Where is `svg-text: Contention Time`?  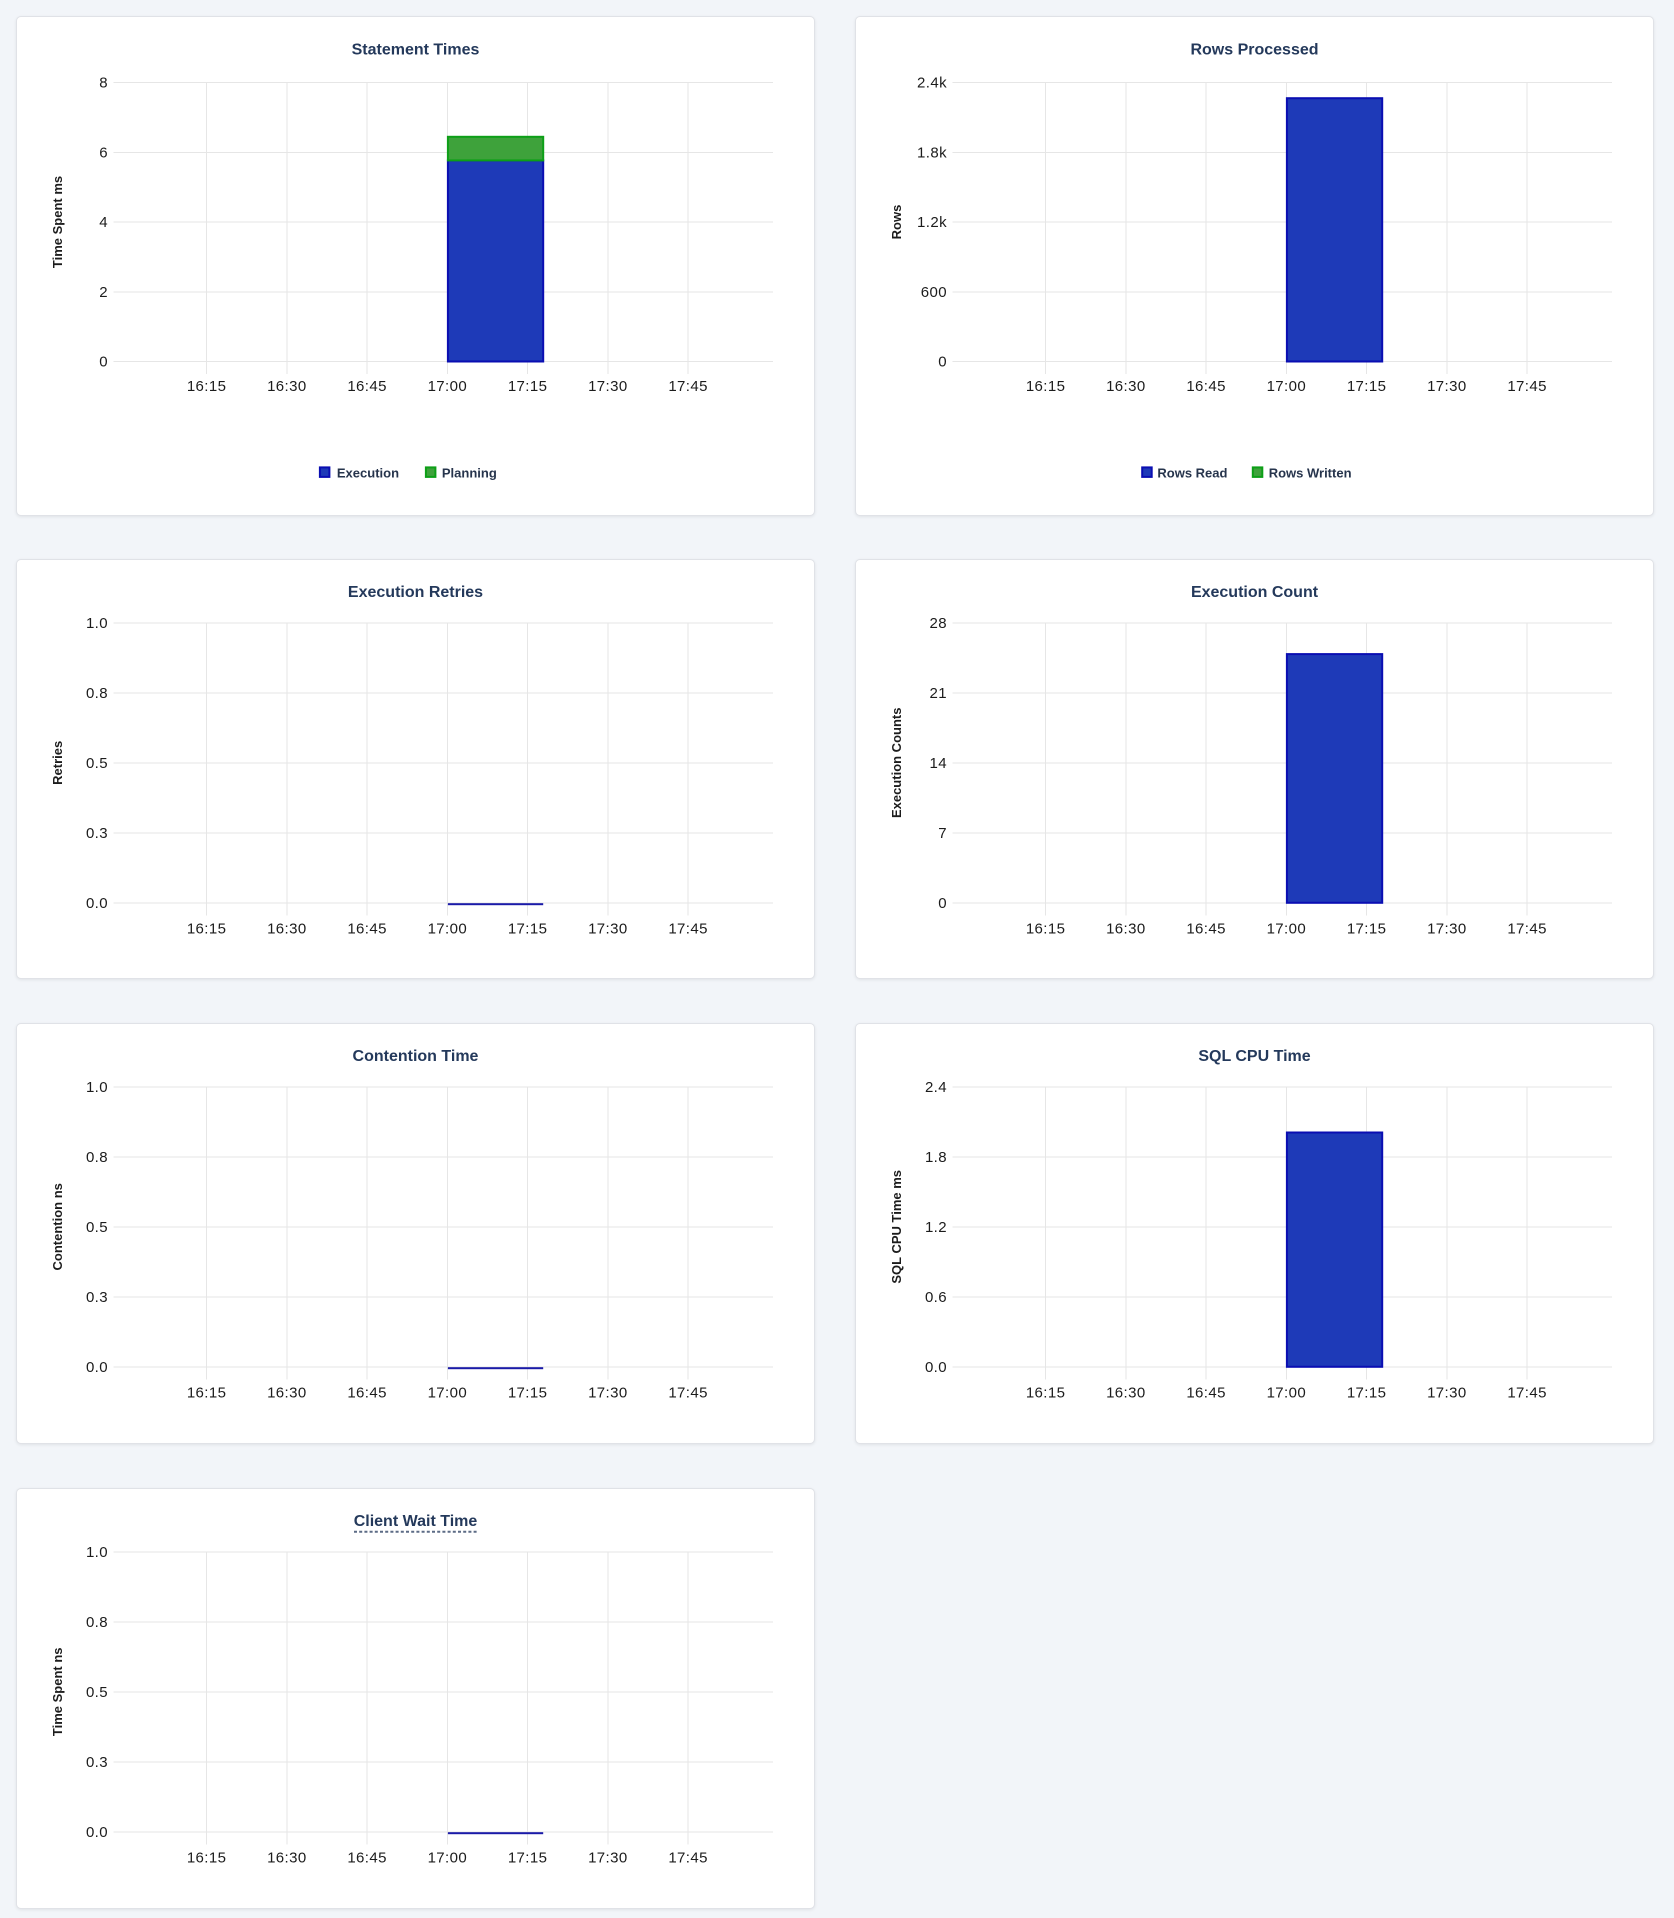 svg-text: Contention Time is located at coordinates (416, 1056).